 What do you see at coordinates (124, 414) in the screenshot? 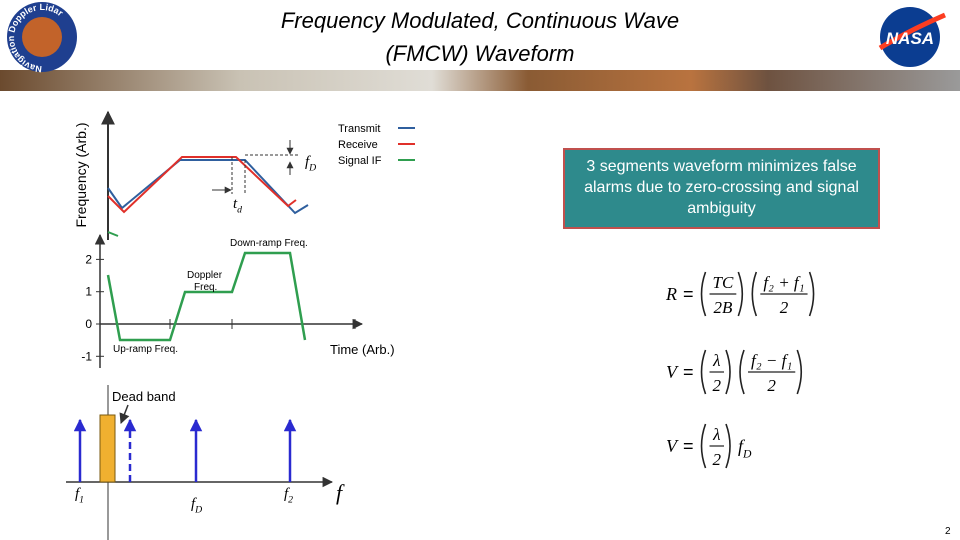
I see `arrow` at bounding box center [124, 414].